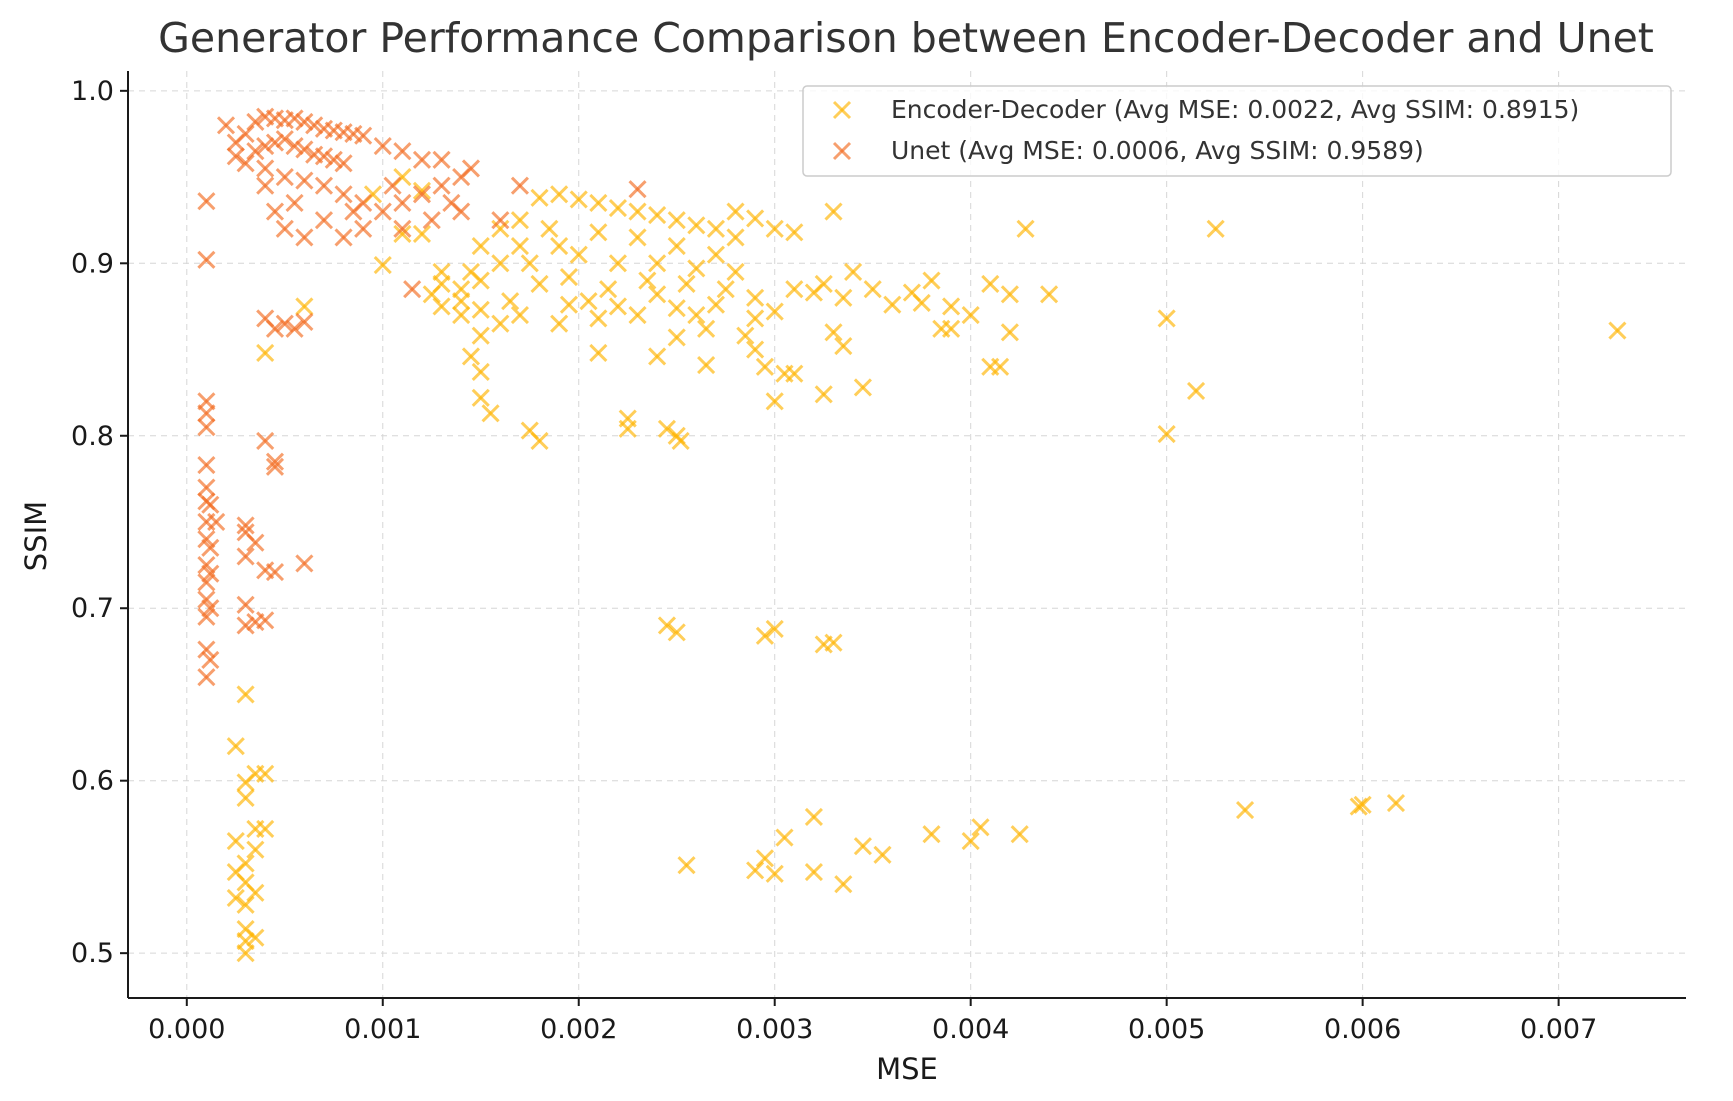 Image resolution: width=1733 pixels, height=1101 pixels. I want to click on y-tick-label: 0.6, so click(92, 781).